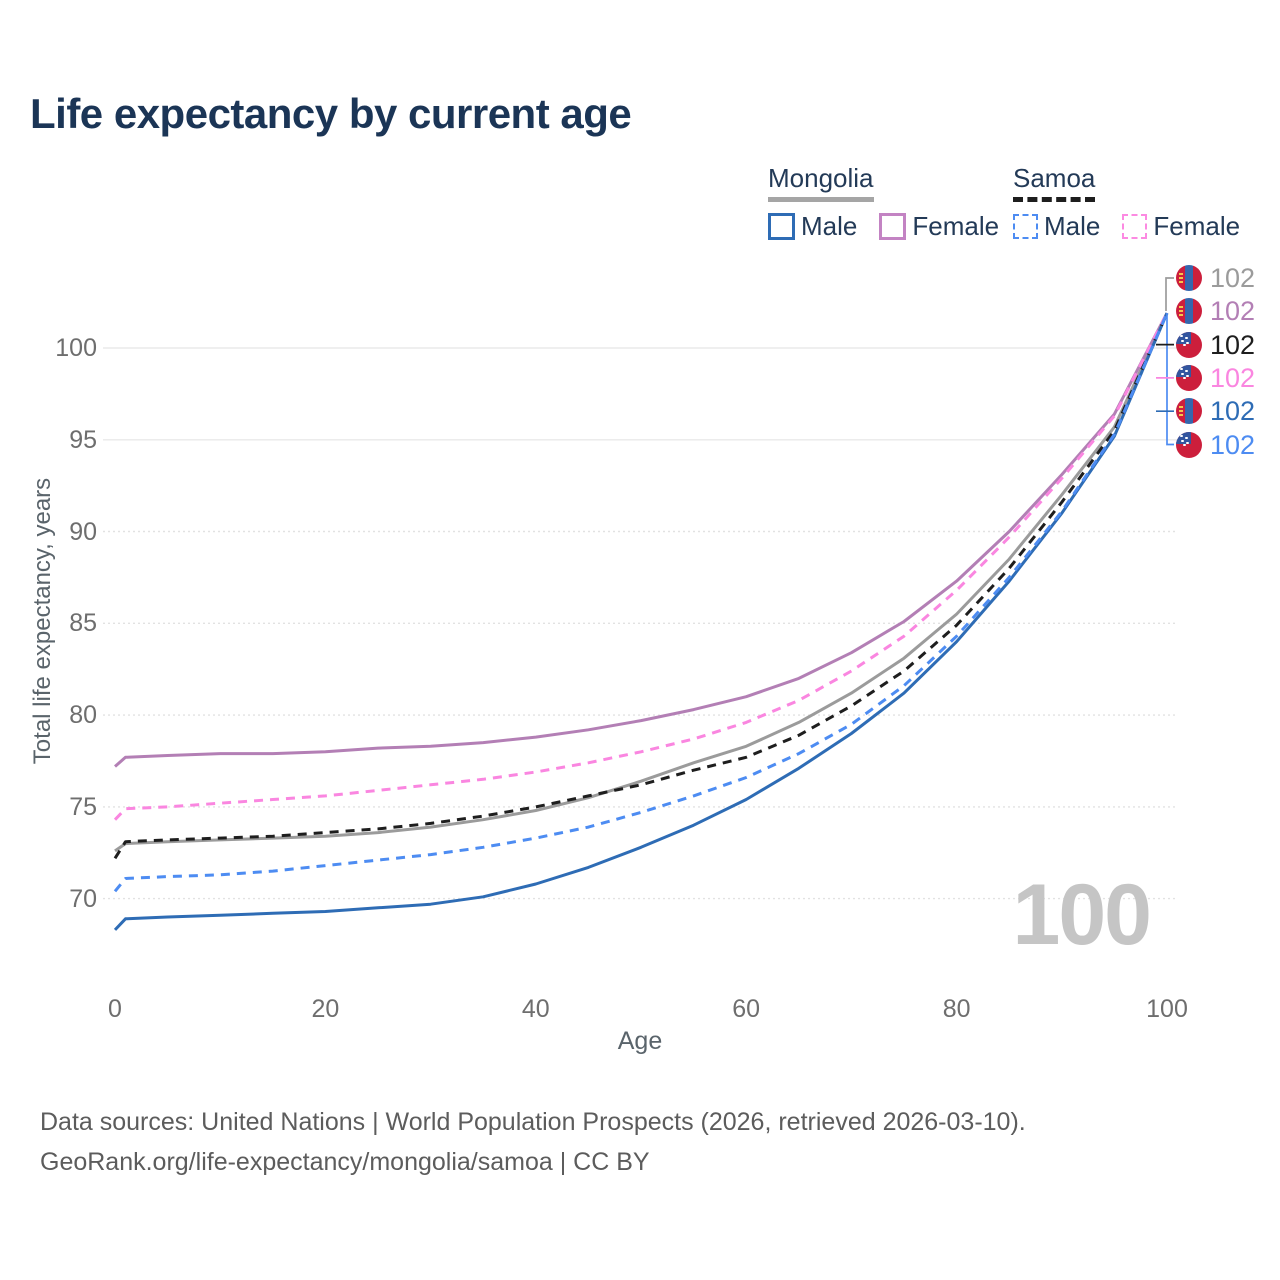 This screenshot has height=1280, width=1280. I want to click on legend-item-samoa-male: Male, so click(1056, 226).